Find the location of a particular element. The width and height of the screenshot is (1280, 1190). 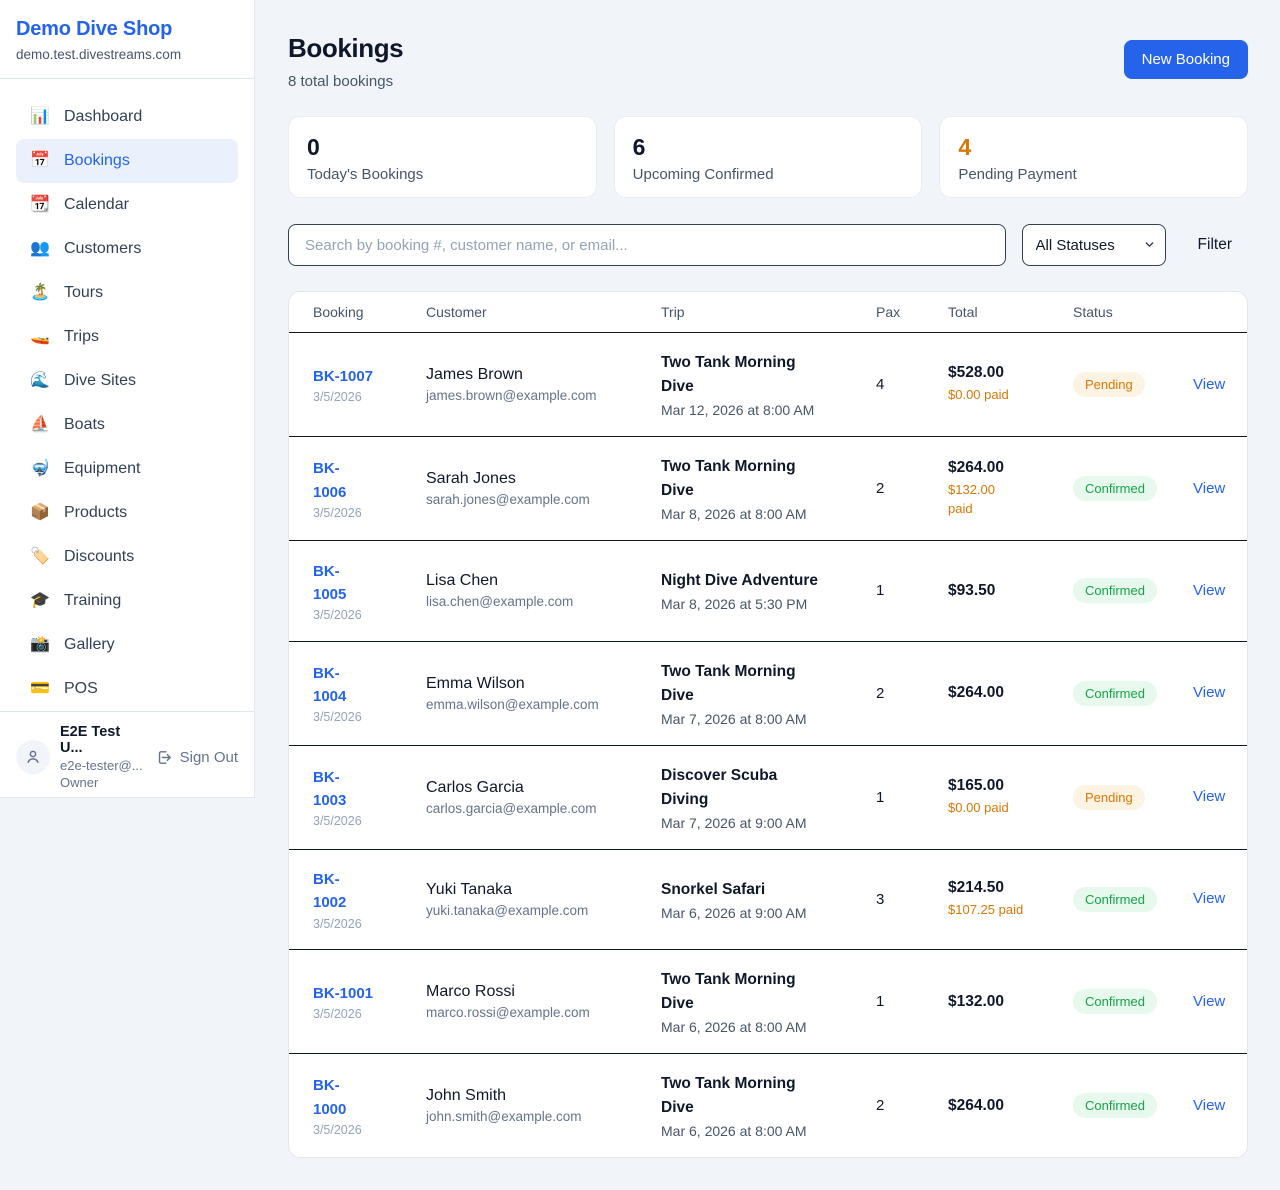

sidebar-item-training: 🎓 Training is located at coordinates (127, 601).